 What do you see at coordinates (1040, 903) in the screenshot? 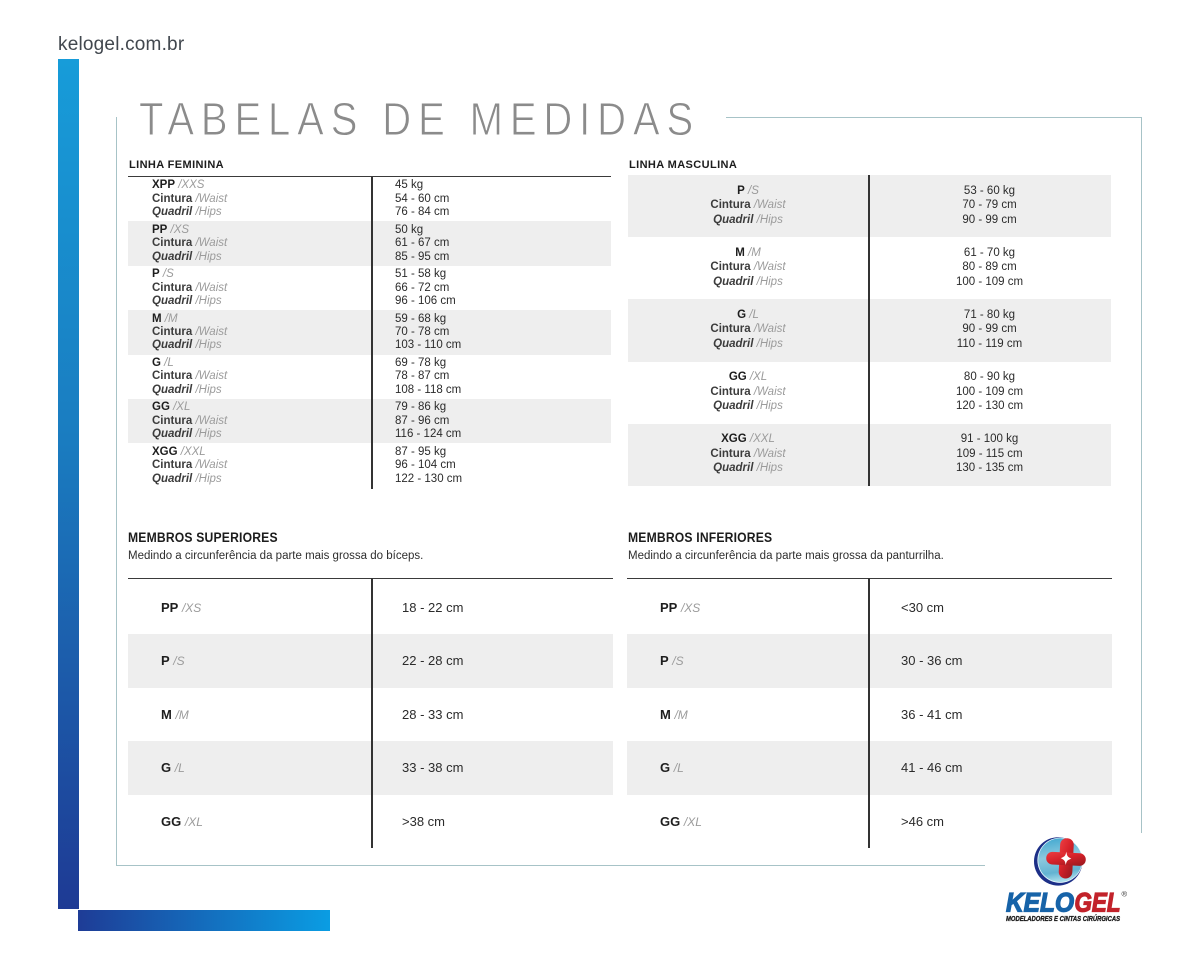
I see `svg-text: KELO` at bounding box center [1040, 903].